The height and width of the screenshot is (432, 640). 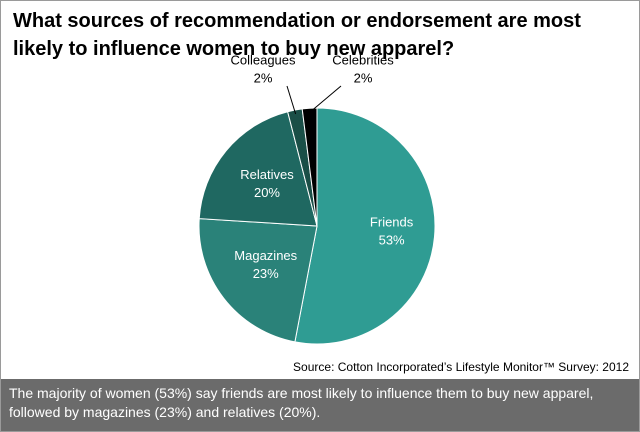 What do you see at coordinates (267, 174) in the screenshot?
I see `slice-label: Relatives` at bounding box center [267, 174].